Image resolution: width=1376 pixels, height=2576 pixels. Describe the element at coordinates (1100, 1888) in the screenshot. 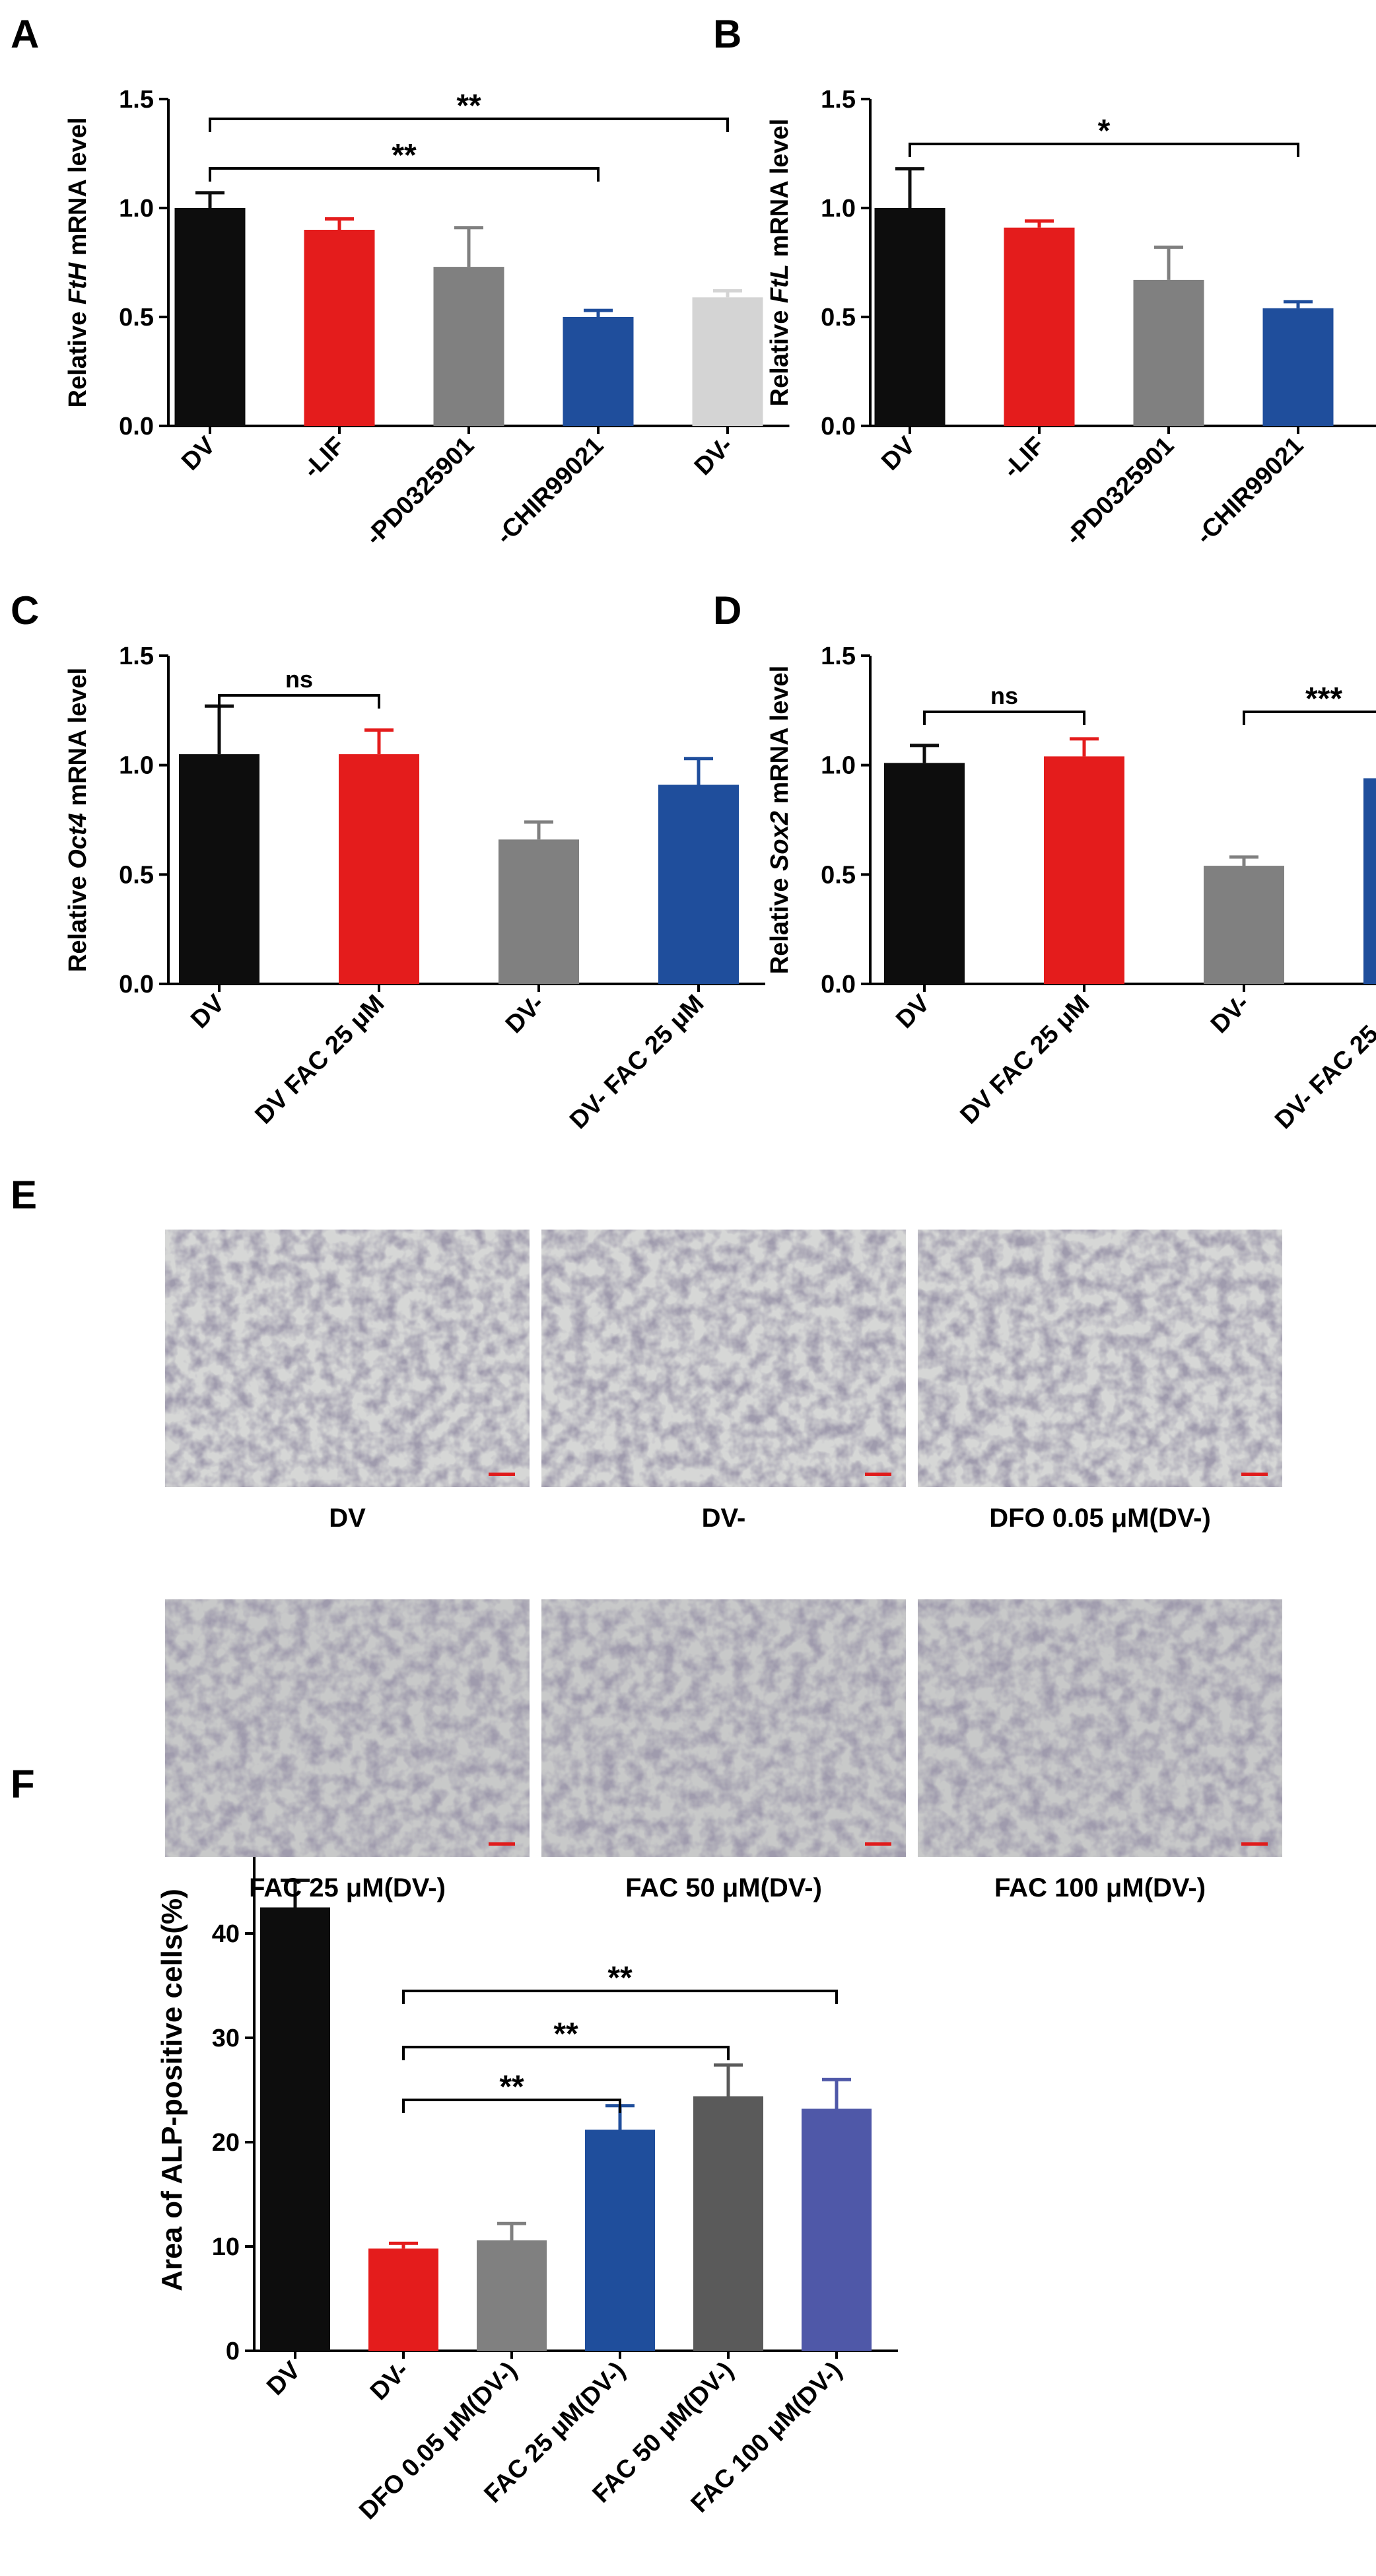

I see `micrograph-label: FAC 100 μM(DV-)` at that location.